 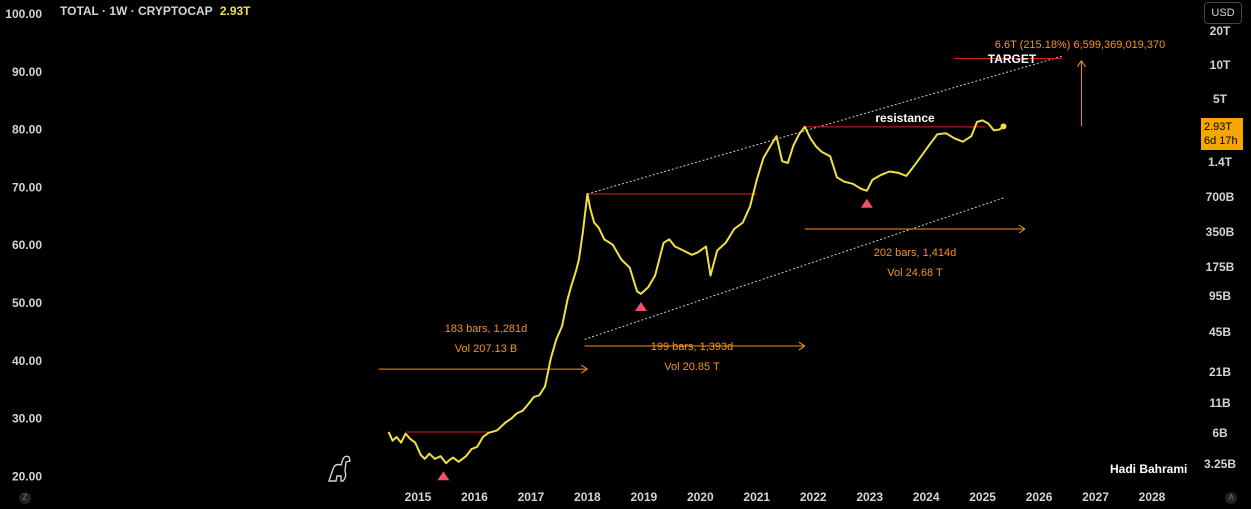 What do you see at coordinates (486, 329) in the screenshot?
I see `range-bars-label: 183 bars, 1,281d` at bounding box center [486, 329].